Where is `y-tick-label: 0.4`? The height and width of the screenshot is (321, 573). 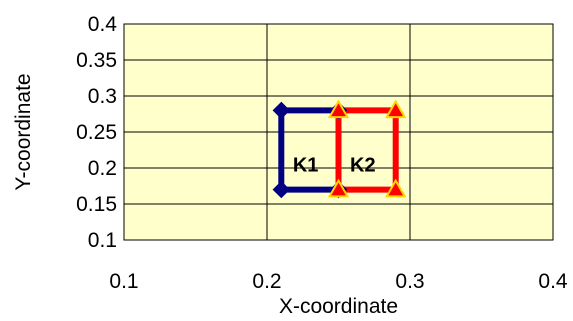 y-tick-label: 0.4 is located at coordinates (103, 24).